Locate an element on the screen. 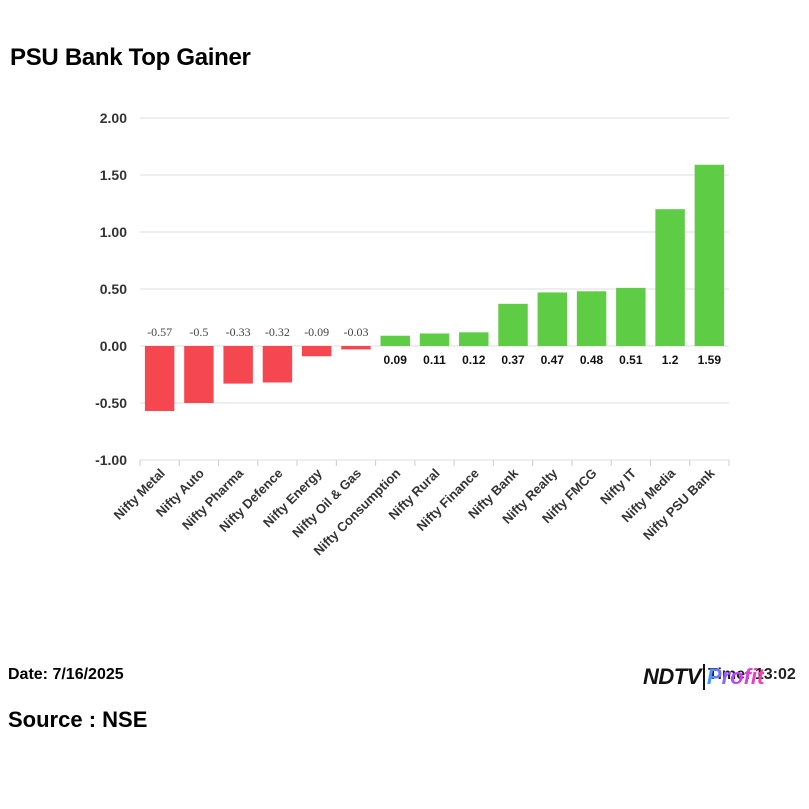 This screenshot has width=809, height=809. y-tick-label: -0.50 is located at coordinates (111, 403).